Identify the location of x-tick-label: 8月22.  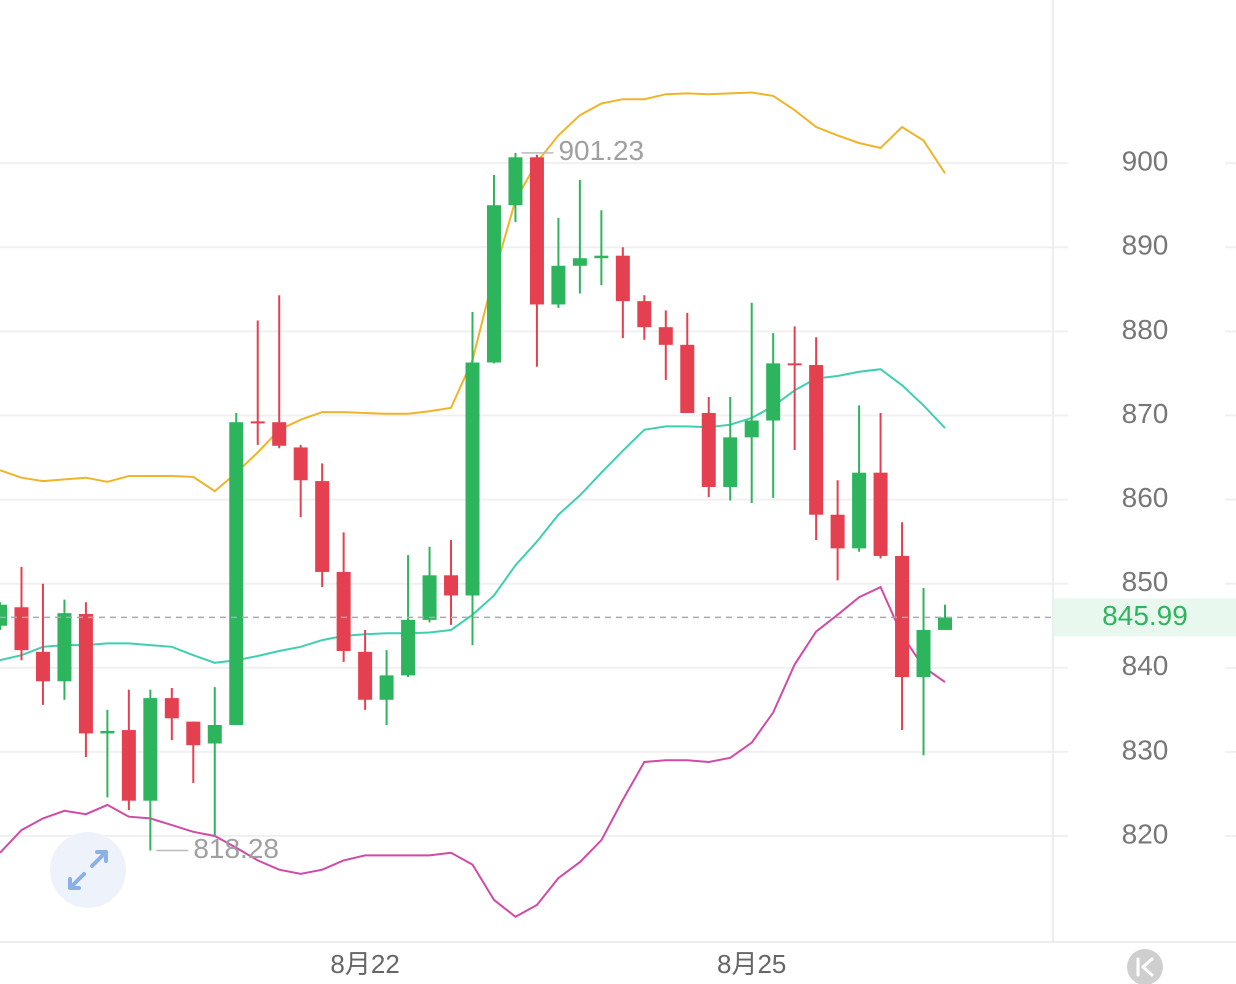
(364, 964).